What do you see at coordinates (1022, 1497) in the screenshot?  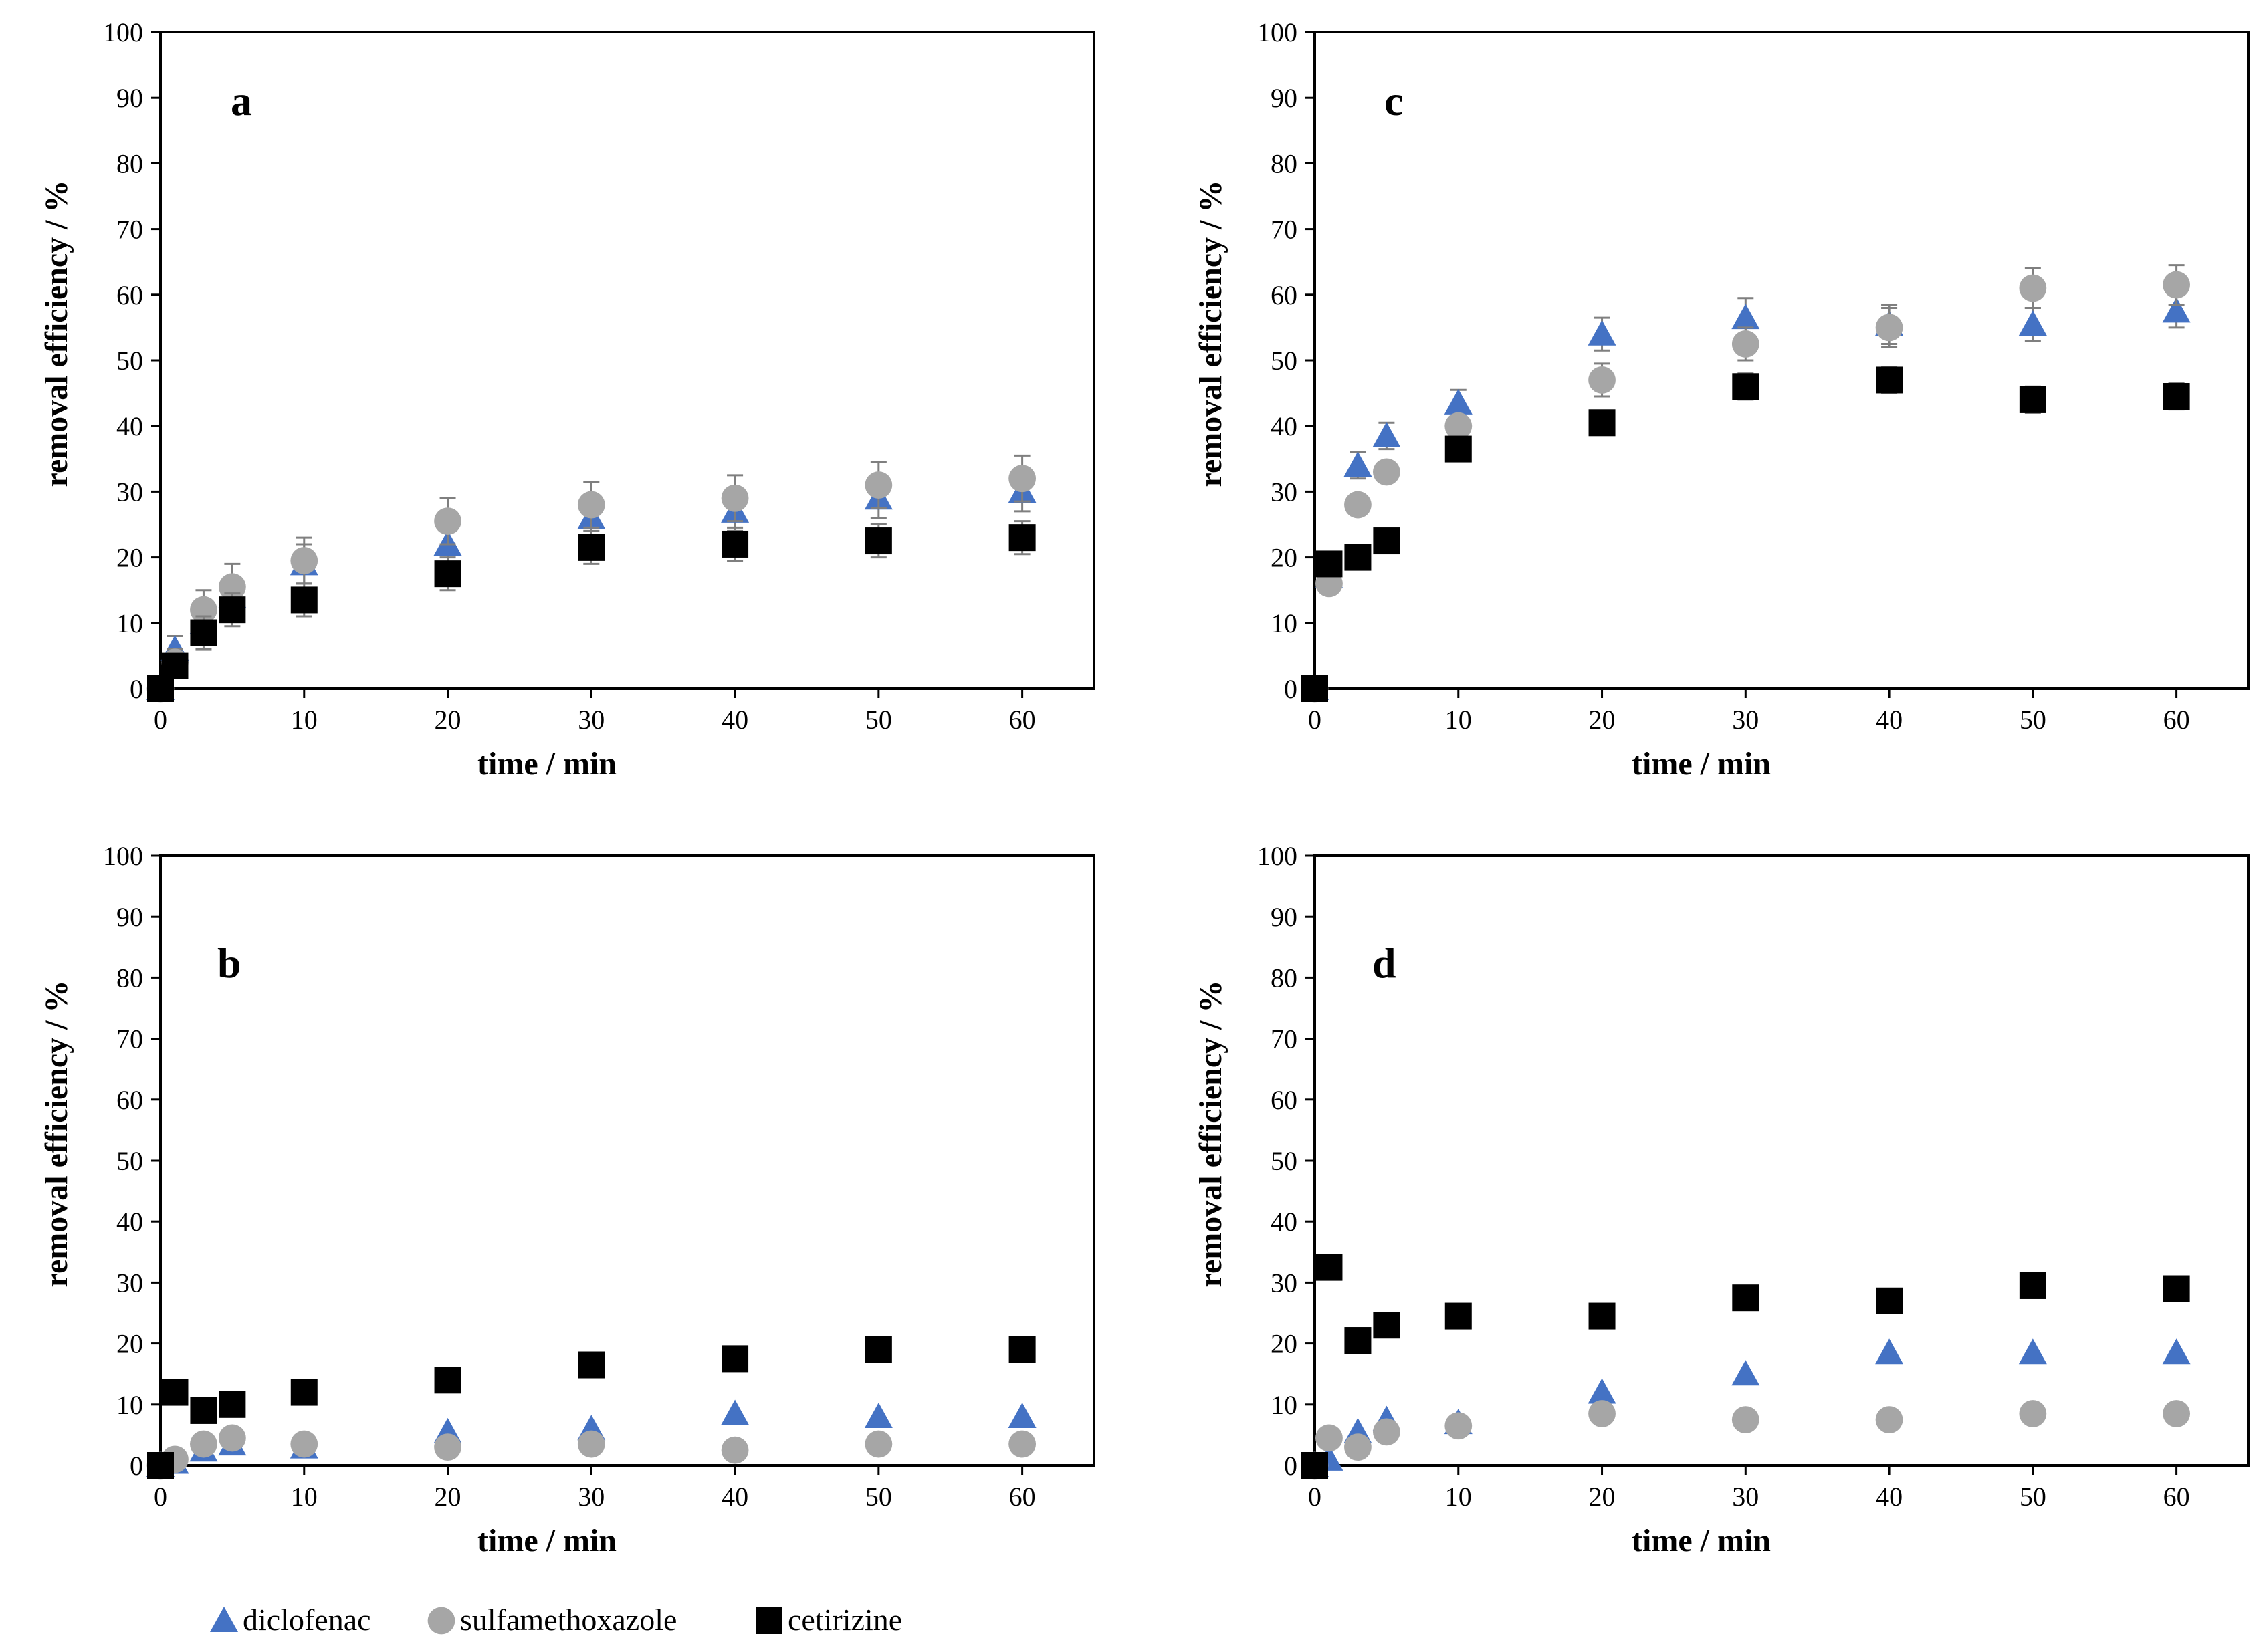 I see `x-tick-label: 60` at bounding box center [1022, 1497].